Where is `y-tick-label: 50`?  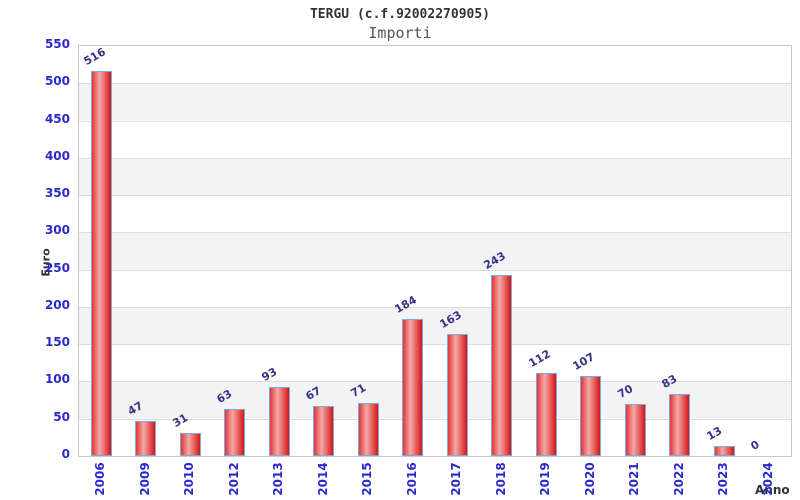 y-tick-label: 50 is located at coordinates (61, 416).